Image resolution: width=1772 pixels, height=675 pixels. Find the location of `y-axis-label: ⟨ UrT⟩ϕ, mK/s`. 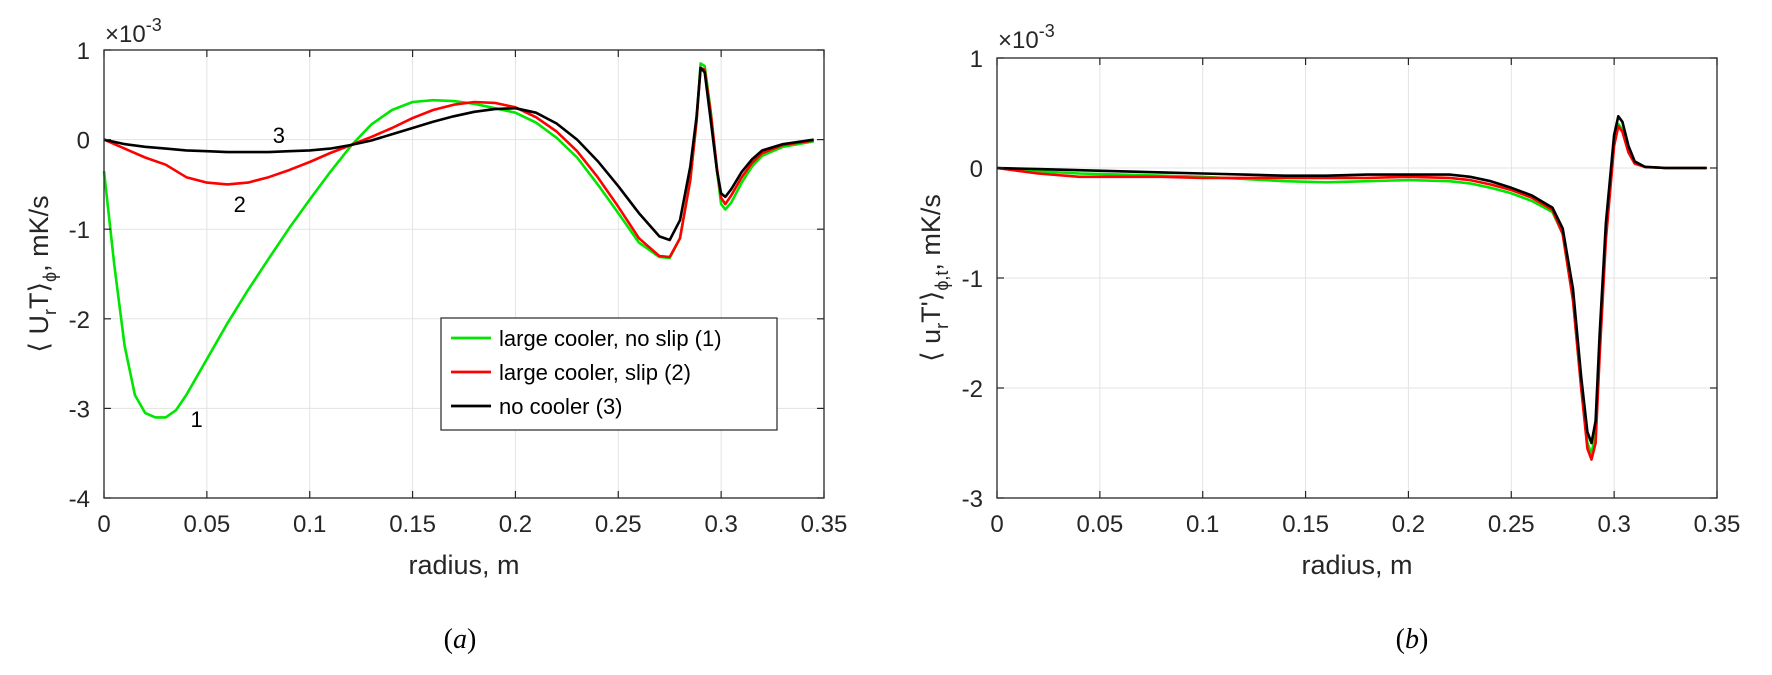

y-axis-label: ⟨ UrT⟩ϕ, mK/s is located at coordinates (42, 273).